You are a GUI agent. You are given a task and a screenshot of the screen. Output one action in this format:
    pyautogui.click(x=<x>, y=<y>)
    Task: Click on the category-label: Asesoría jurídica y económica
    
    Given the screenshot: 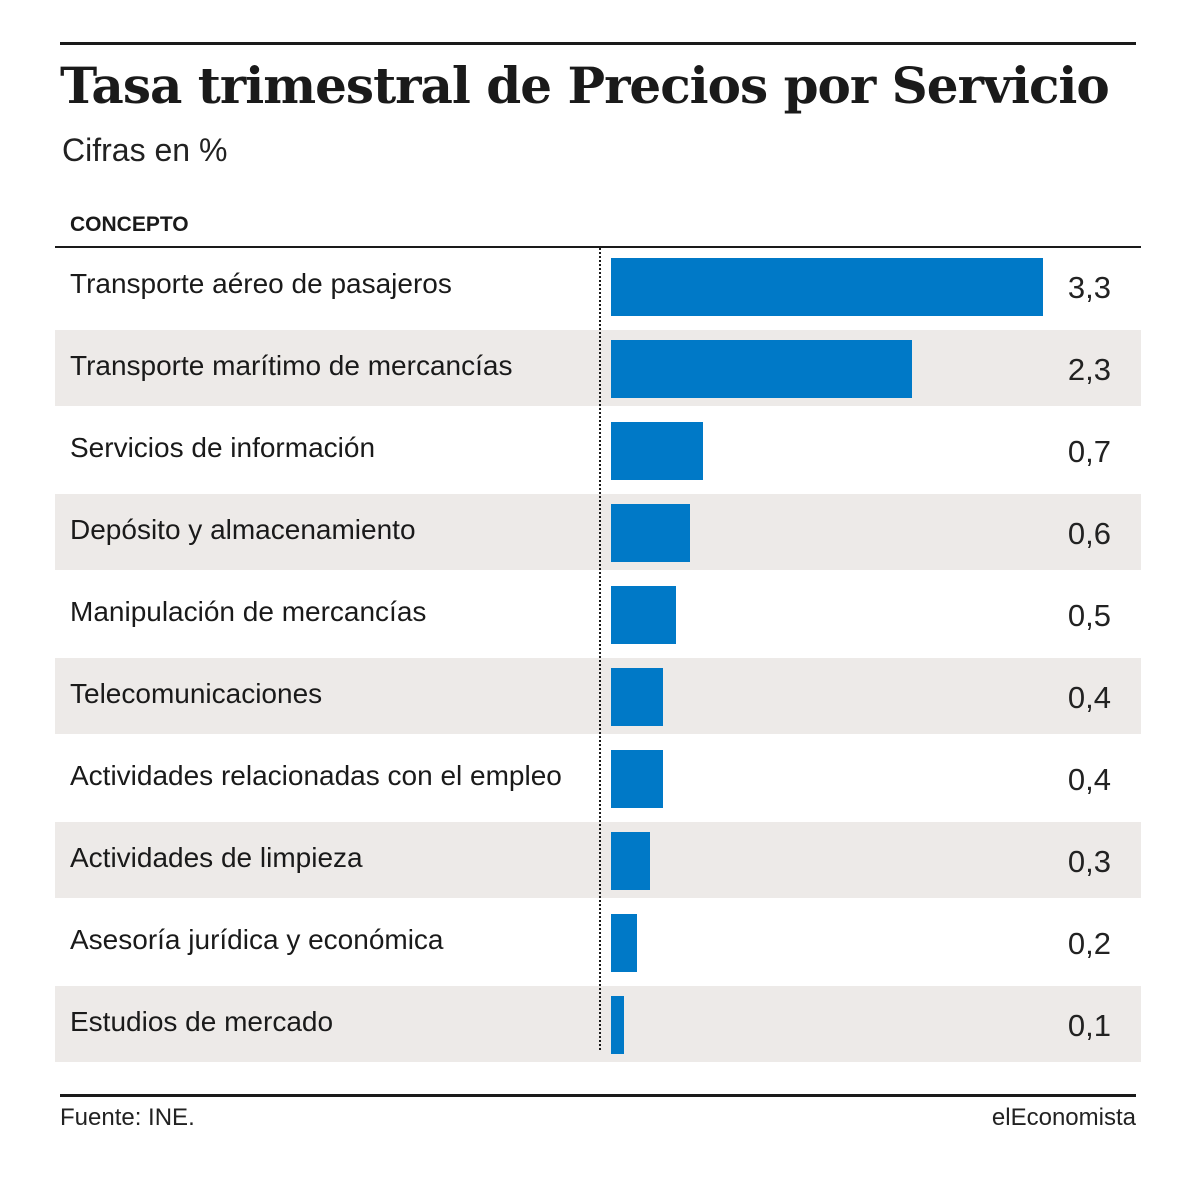 What is the action you would take?
    pyautogui.click(x=257, y=939)
    